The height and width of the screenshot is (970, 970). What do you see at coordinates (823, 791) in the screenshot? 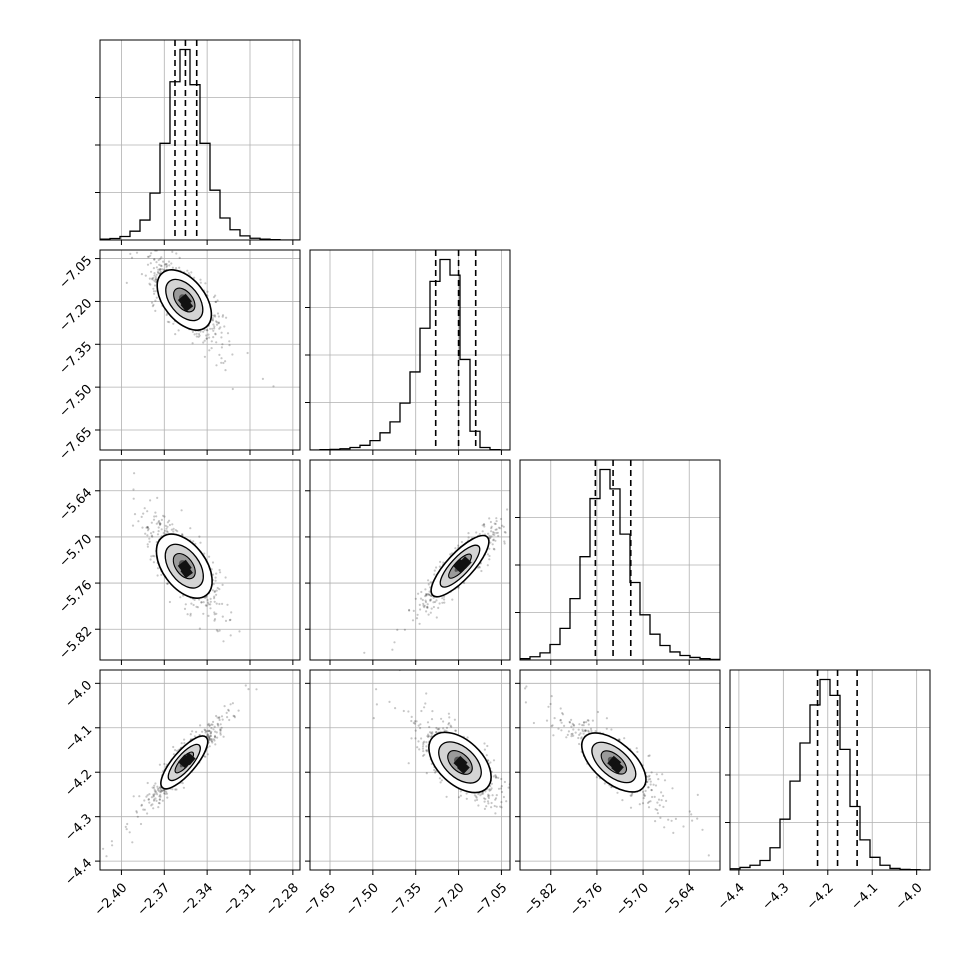
I see `histogram-panel-3: −4.4 −4.3 −4.2 −4.1 −4.0` at bounding box center [823, 791].